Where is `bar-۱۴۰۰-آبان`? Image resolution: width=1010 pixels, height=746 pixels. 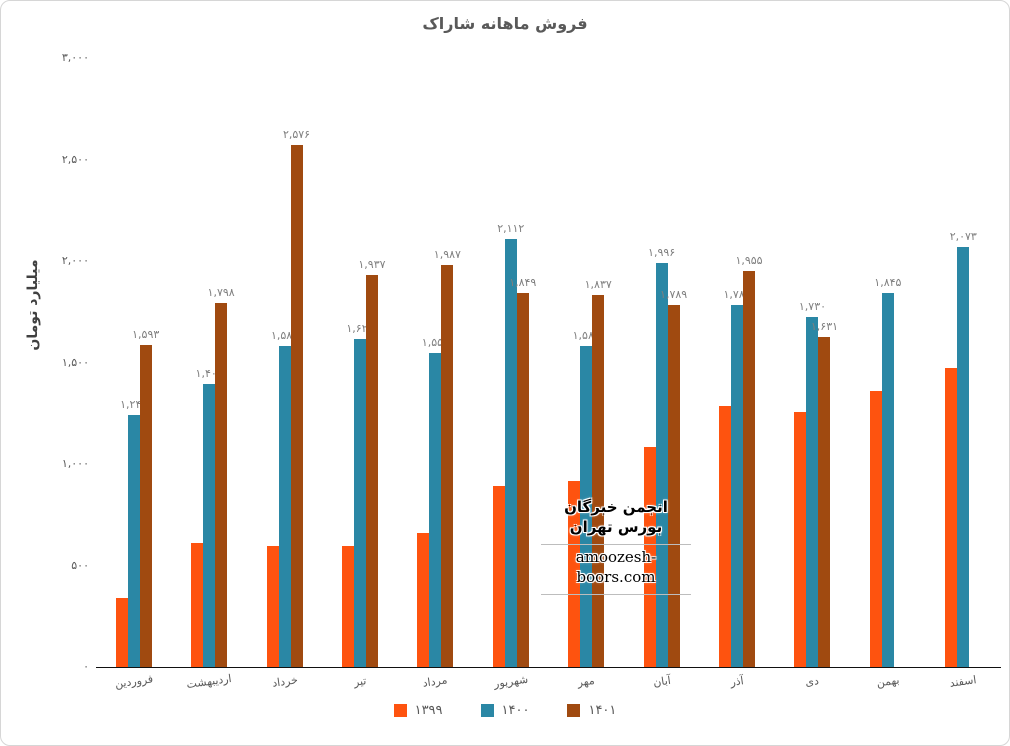 bar-۱۴۰۰-آبان is located at coordinates (661, 465).